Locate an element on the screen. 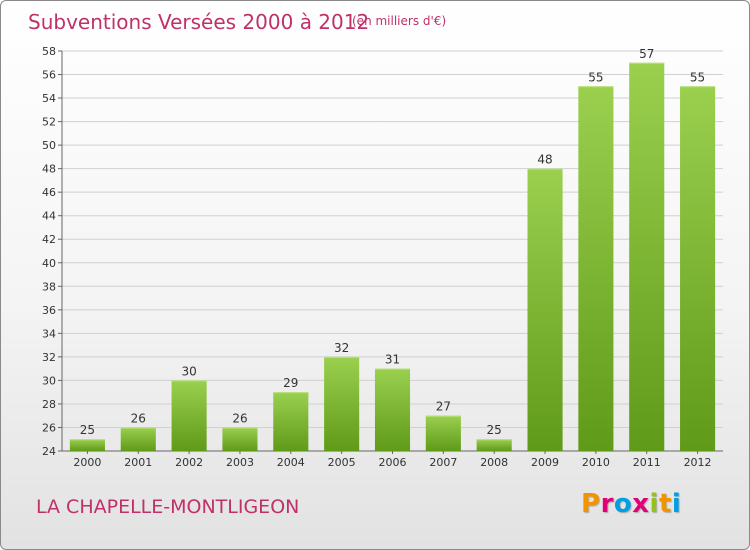  x-tick-label: 2000 is located at coordinates (87, 462).